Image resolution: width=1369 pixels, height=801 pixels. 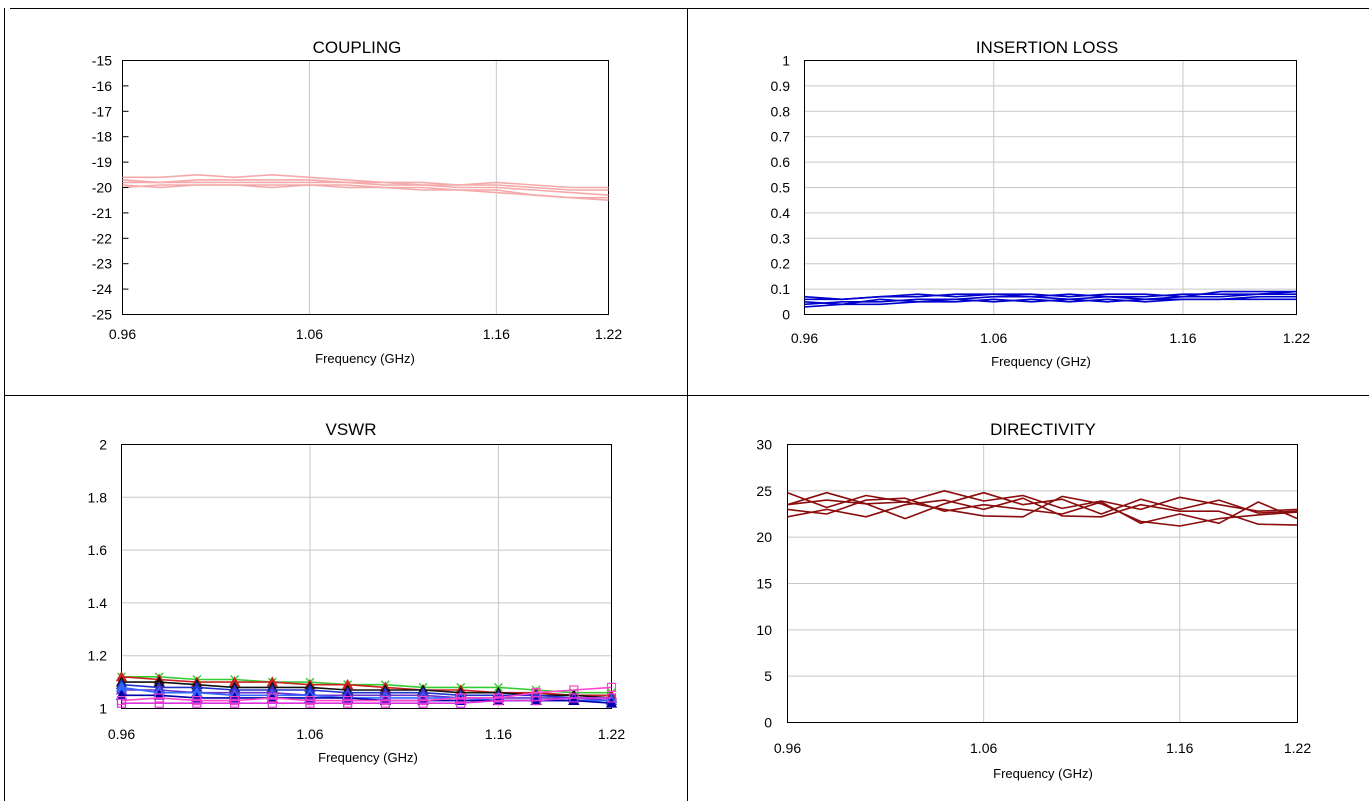 What do you see at coordinates (764, 584) in the screenshot?
I see `y-tick-label: 15` at bounding box center [764, 584].